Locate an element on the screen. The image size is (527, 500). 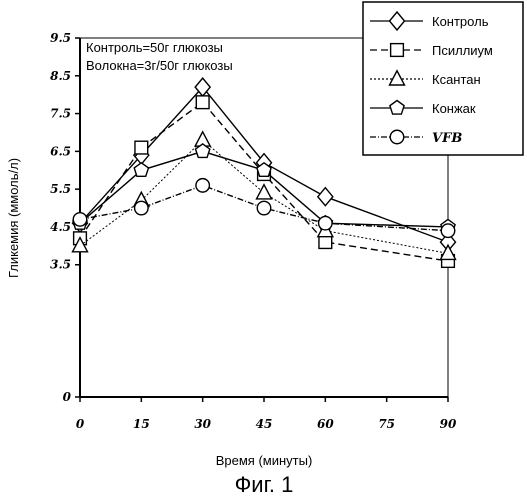
y-tick-label: 8.5 is located at coordinates (60, 76).